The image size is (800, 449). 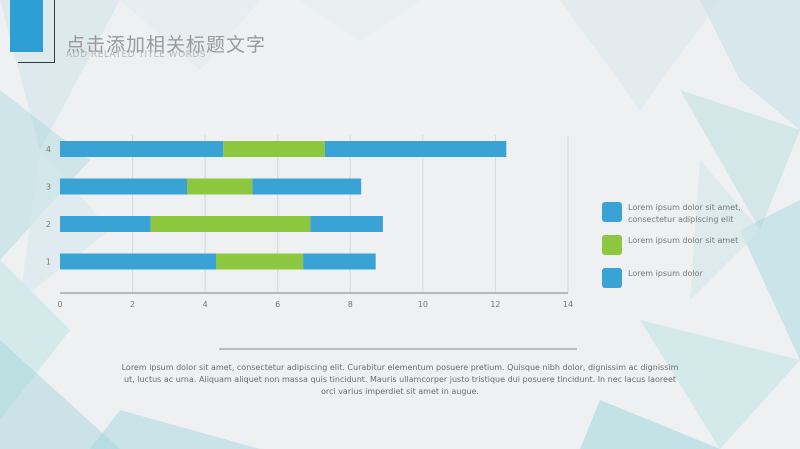 What do you see at coordinates (568, 304) in the screenshot?
I see `x-tick-label: 14` at bounding box center [568, 304].